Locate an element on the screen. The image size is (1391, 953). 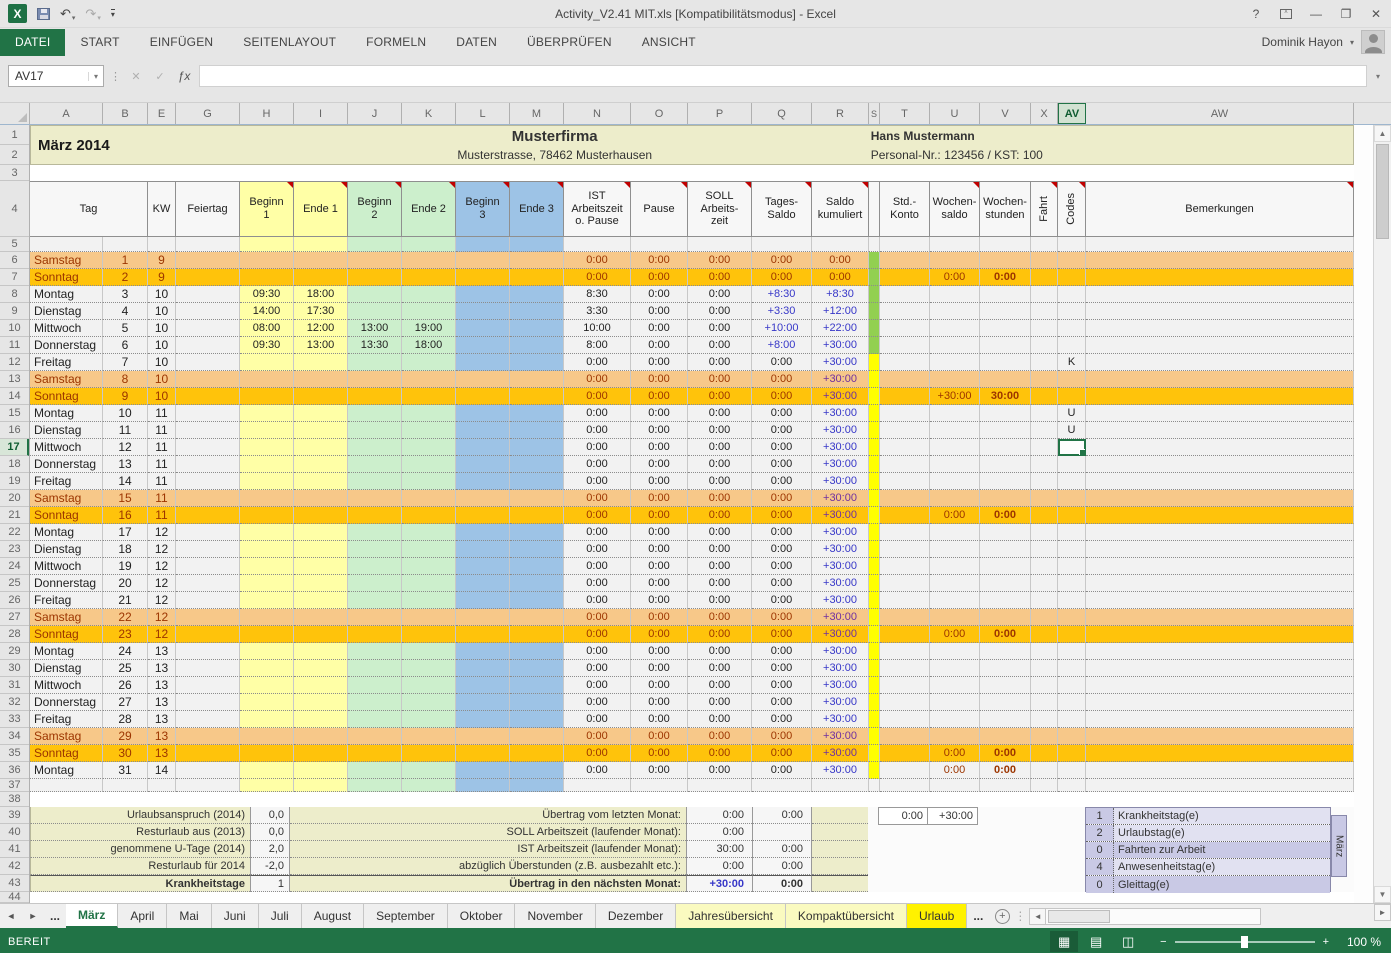
cell-R10: +22:00 is located at coordinates (840, 328).